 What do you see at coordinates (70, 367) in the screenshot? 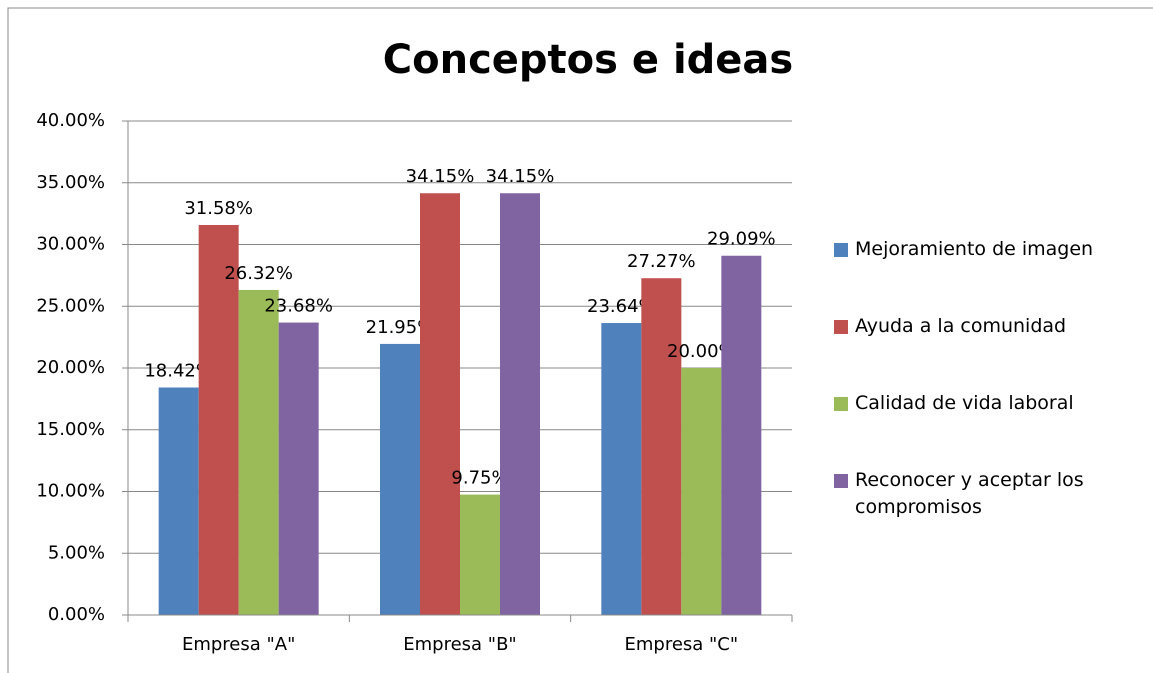
I see `y-tick-label: 20.00%` at bounding box center [70, 367].